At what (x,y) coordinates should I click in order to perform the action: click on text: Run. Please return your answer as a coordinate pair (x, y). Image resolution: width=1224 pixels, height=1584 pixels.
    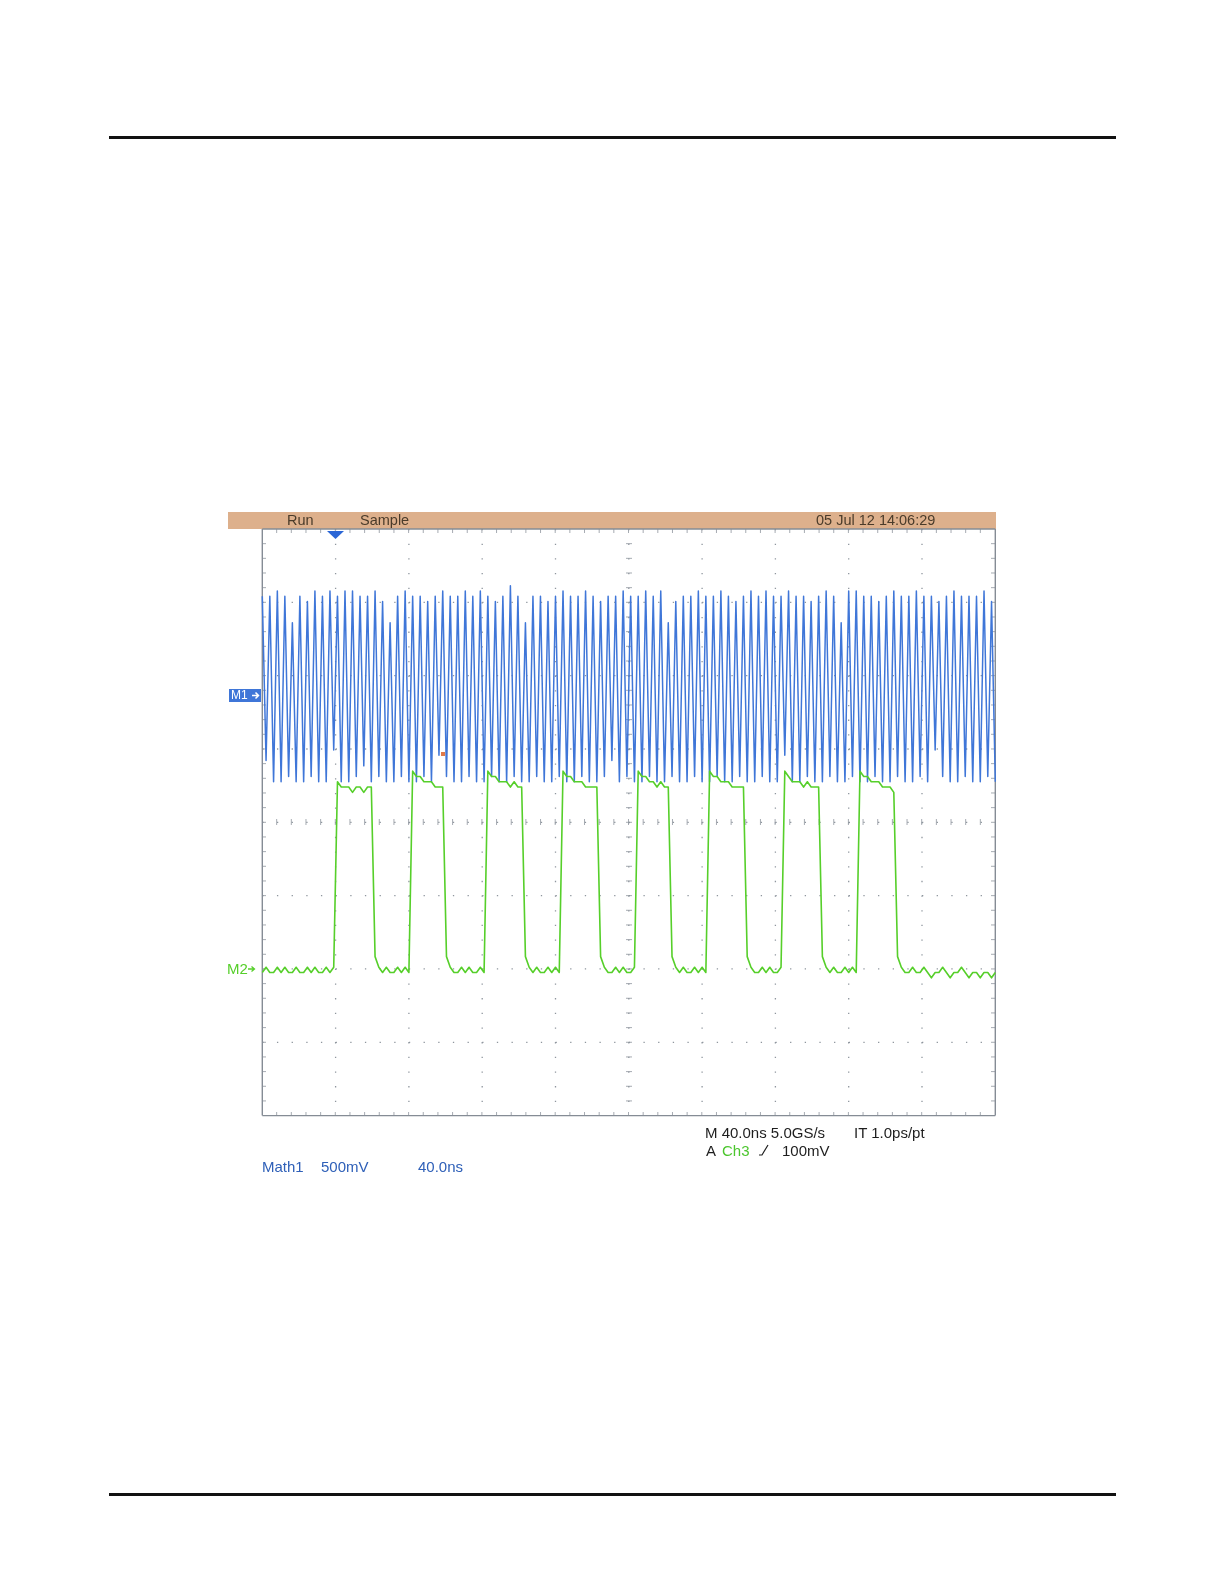
    Looking at the image, I should click on (300, 520).